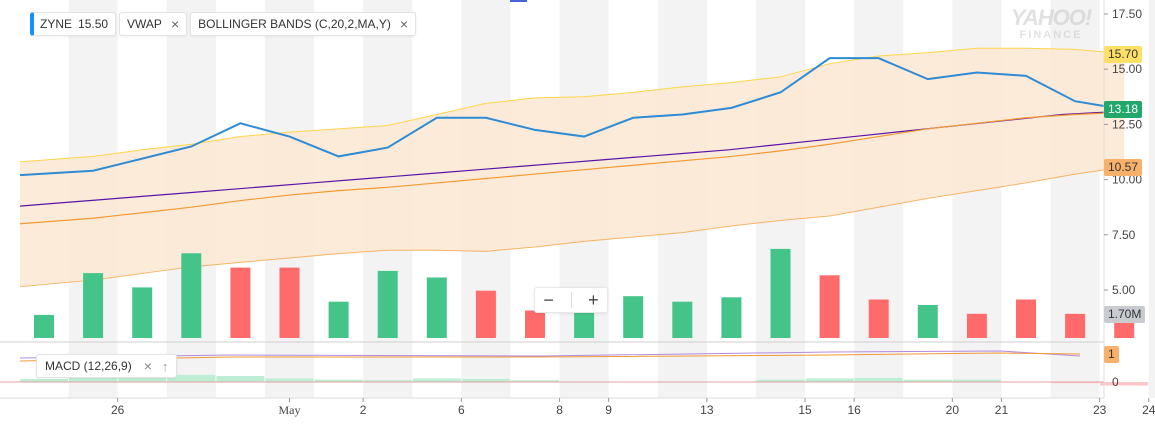 Image resolution: width=1155 pixels, height=437 pixels. I want to click on x-tick-label: 26, so click(118, 410).